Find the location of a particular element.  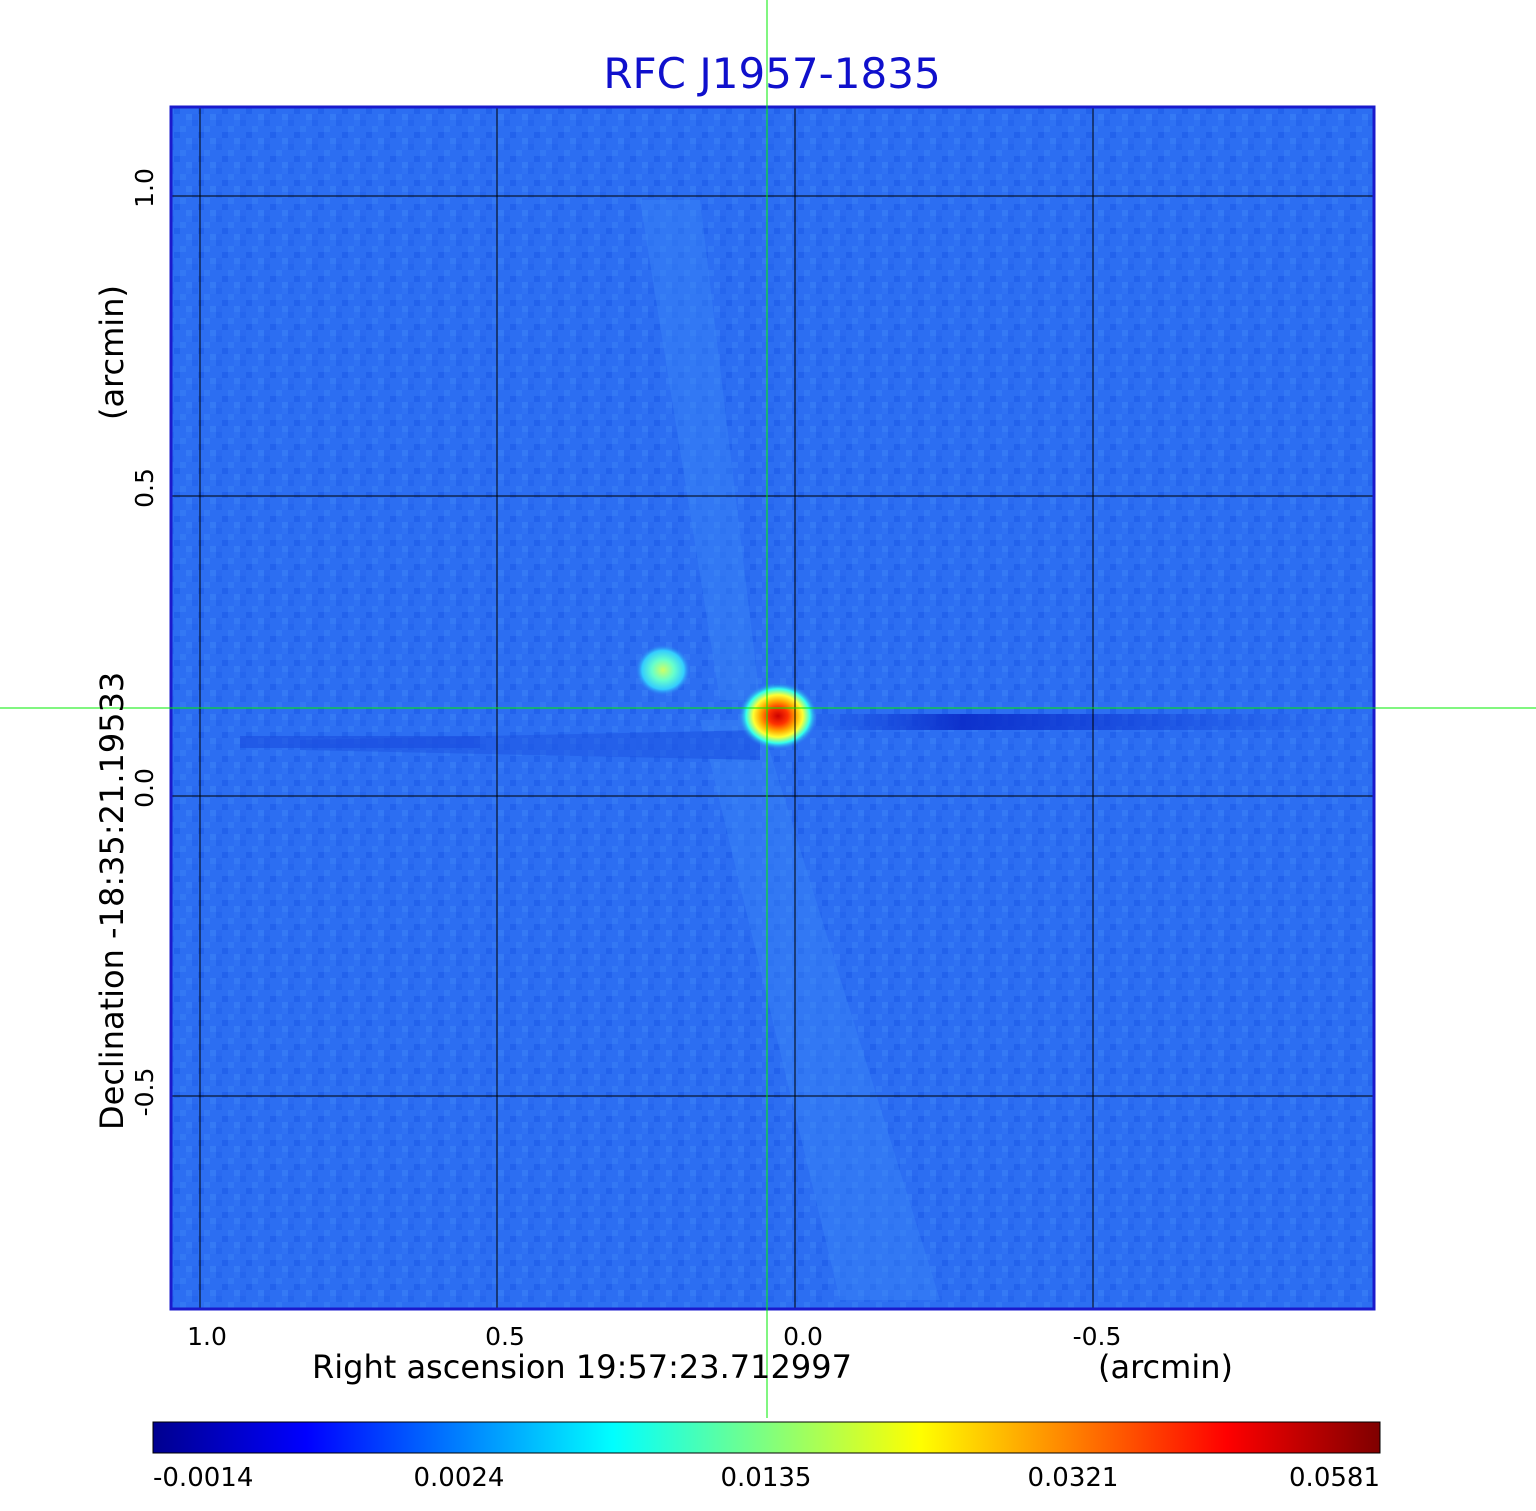

plot-title: RFC J1957-1835 is located at coordinates (771, 73).